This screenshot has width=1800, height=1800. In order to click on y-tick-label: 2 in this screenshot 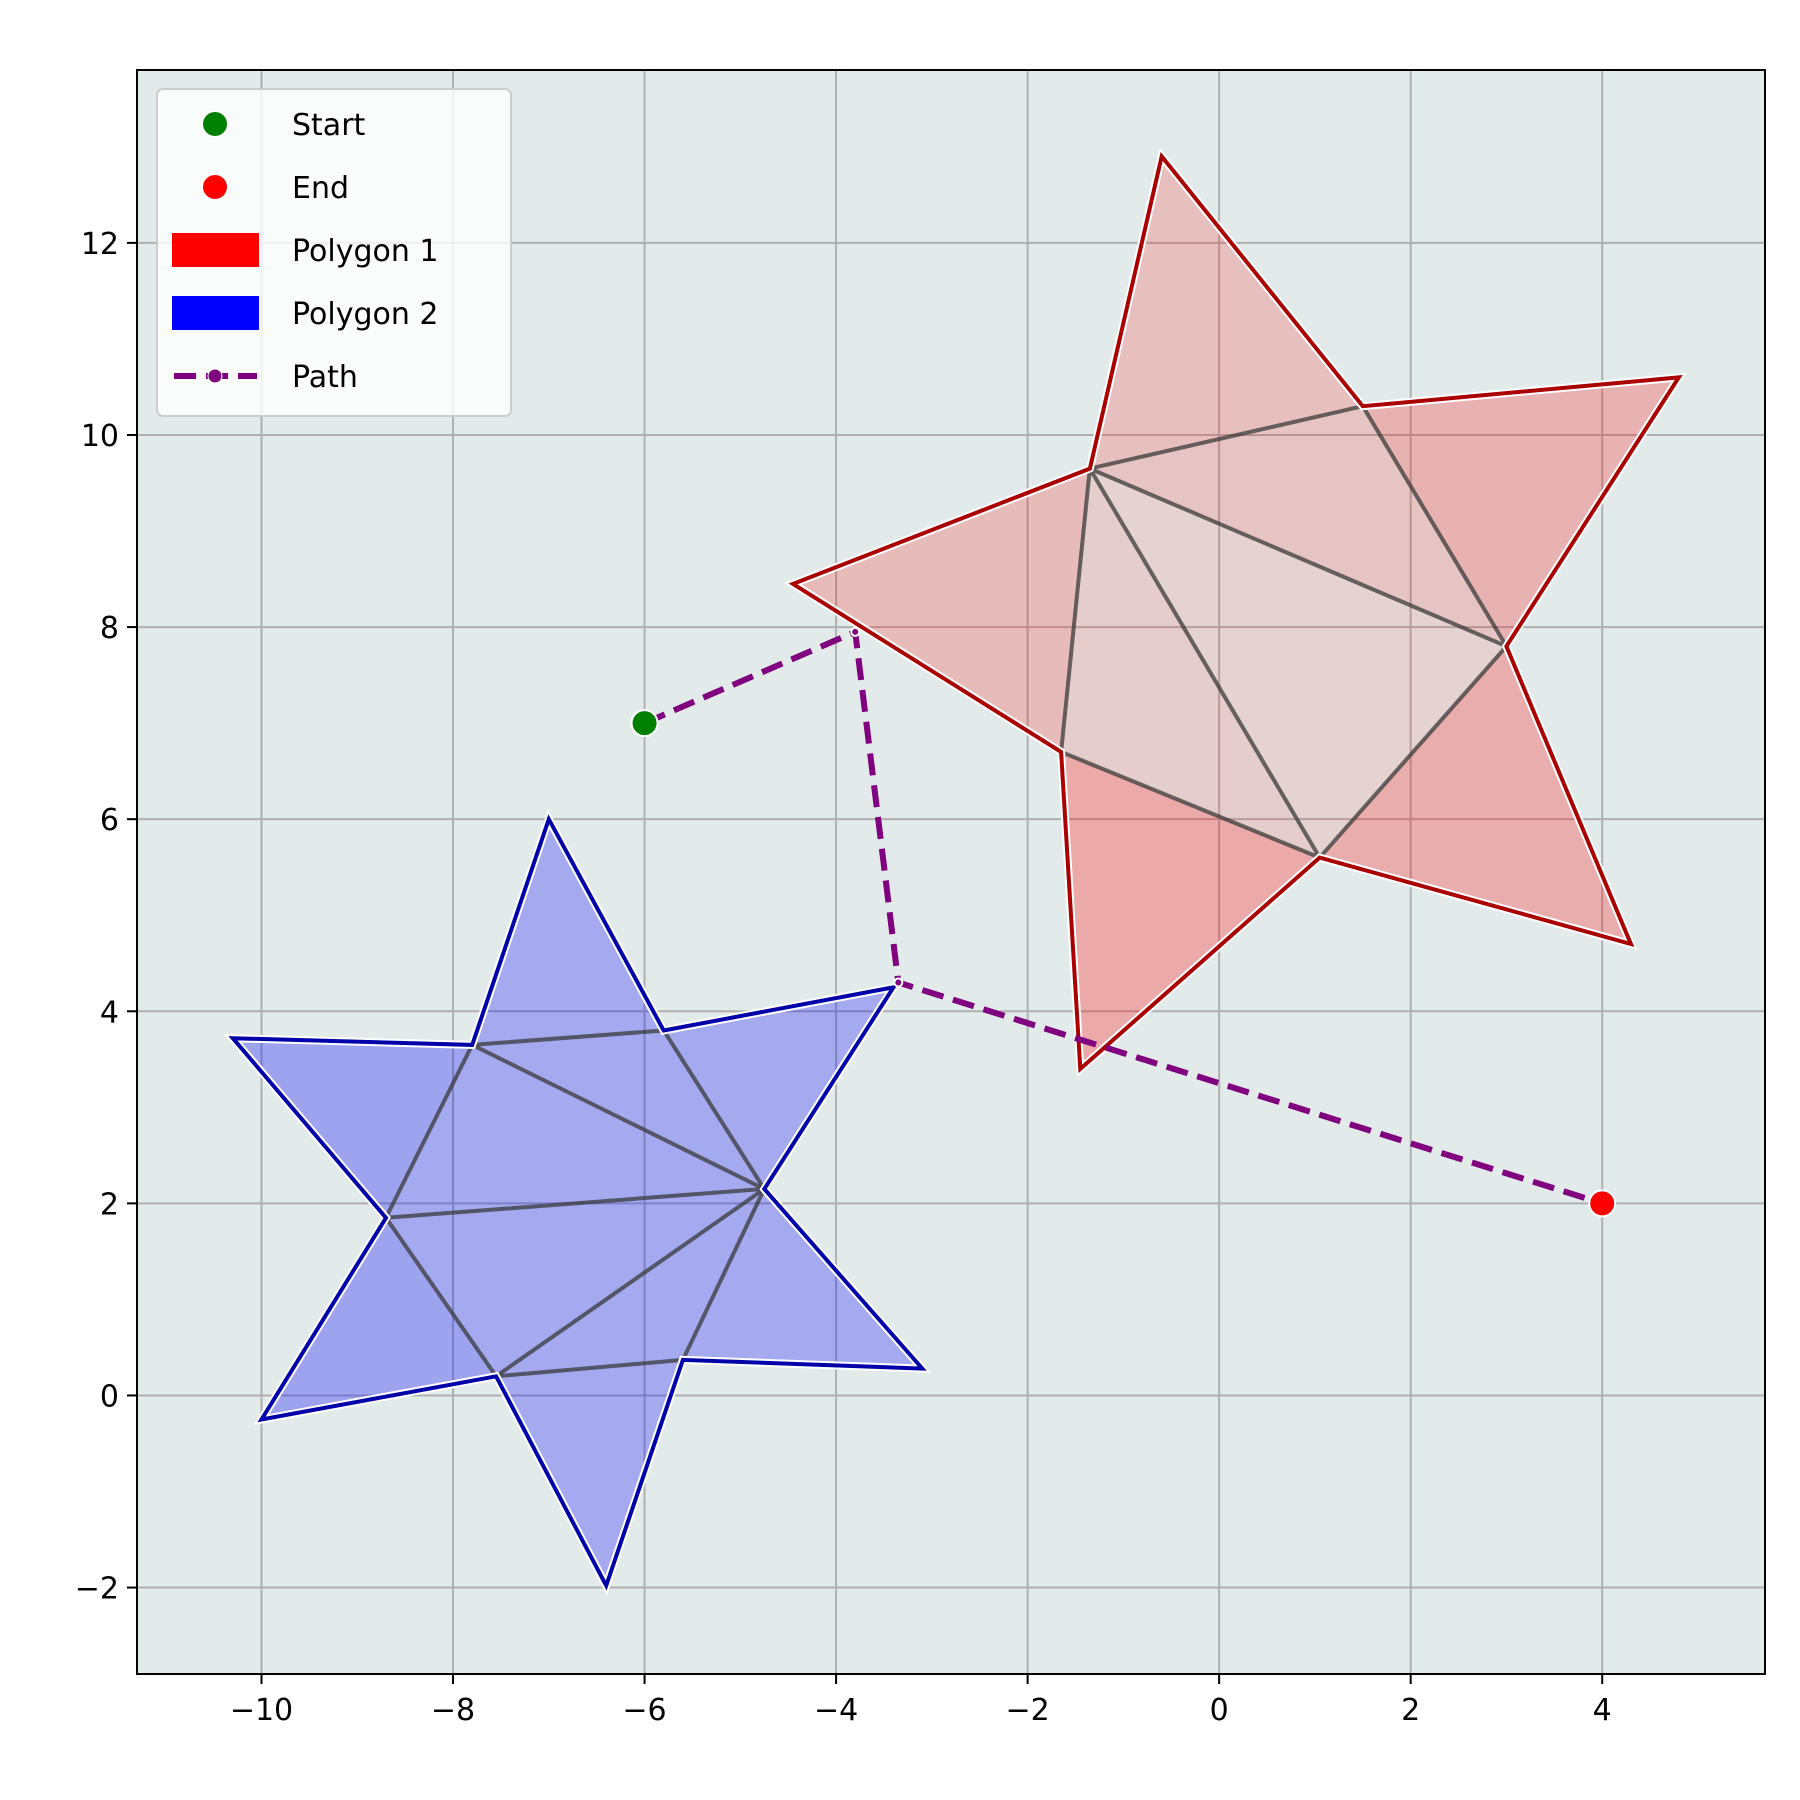, I will do `click(109, 1204)`.